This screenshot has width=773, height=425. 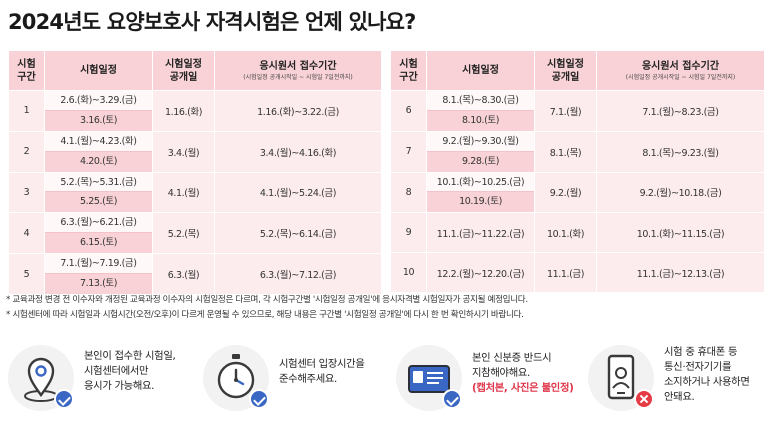 I want to click on id-card-icon, so click(x=429, y=379).